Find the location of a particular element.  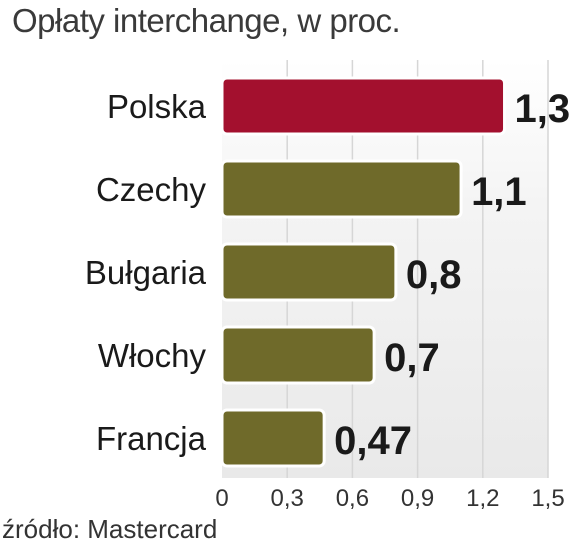

chart-title: Opłaty interchange, w proc. is located at coordinates (206, 20).